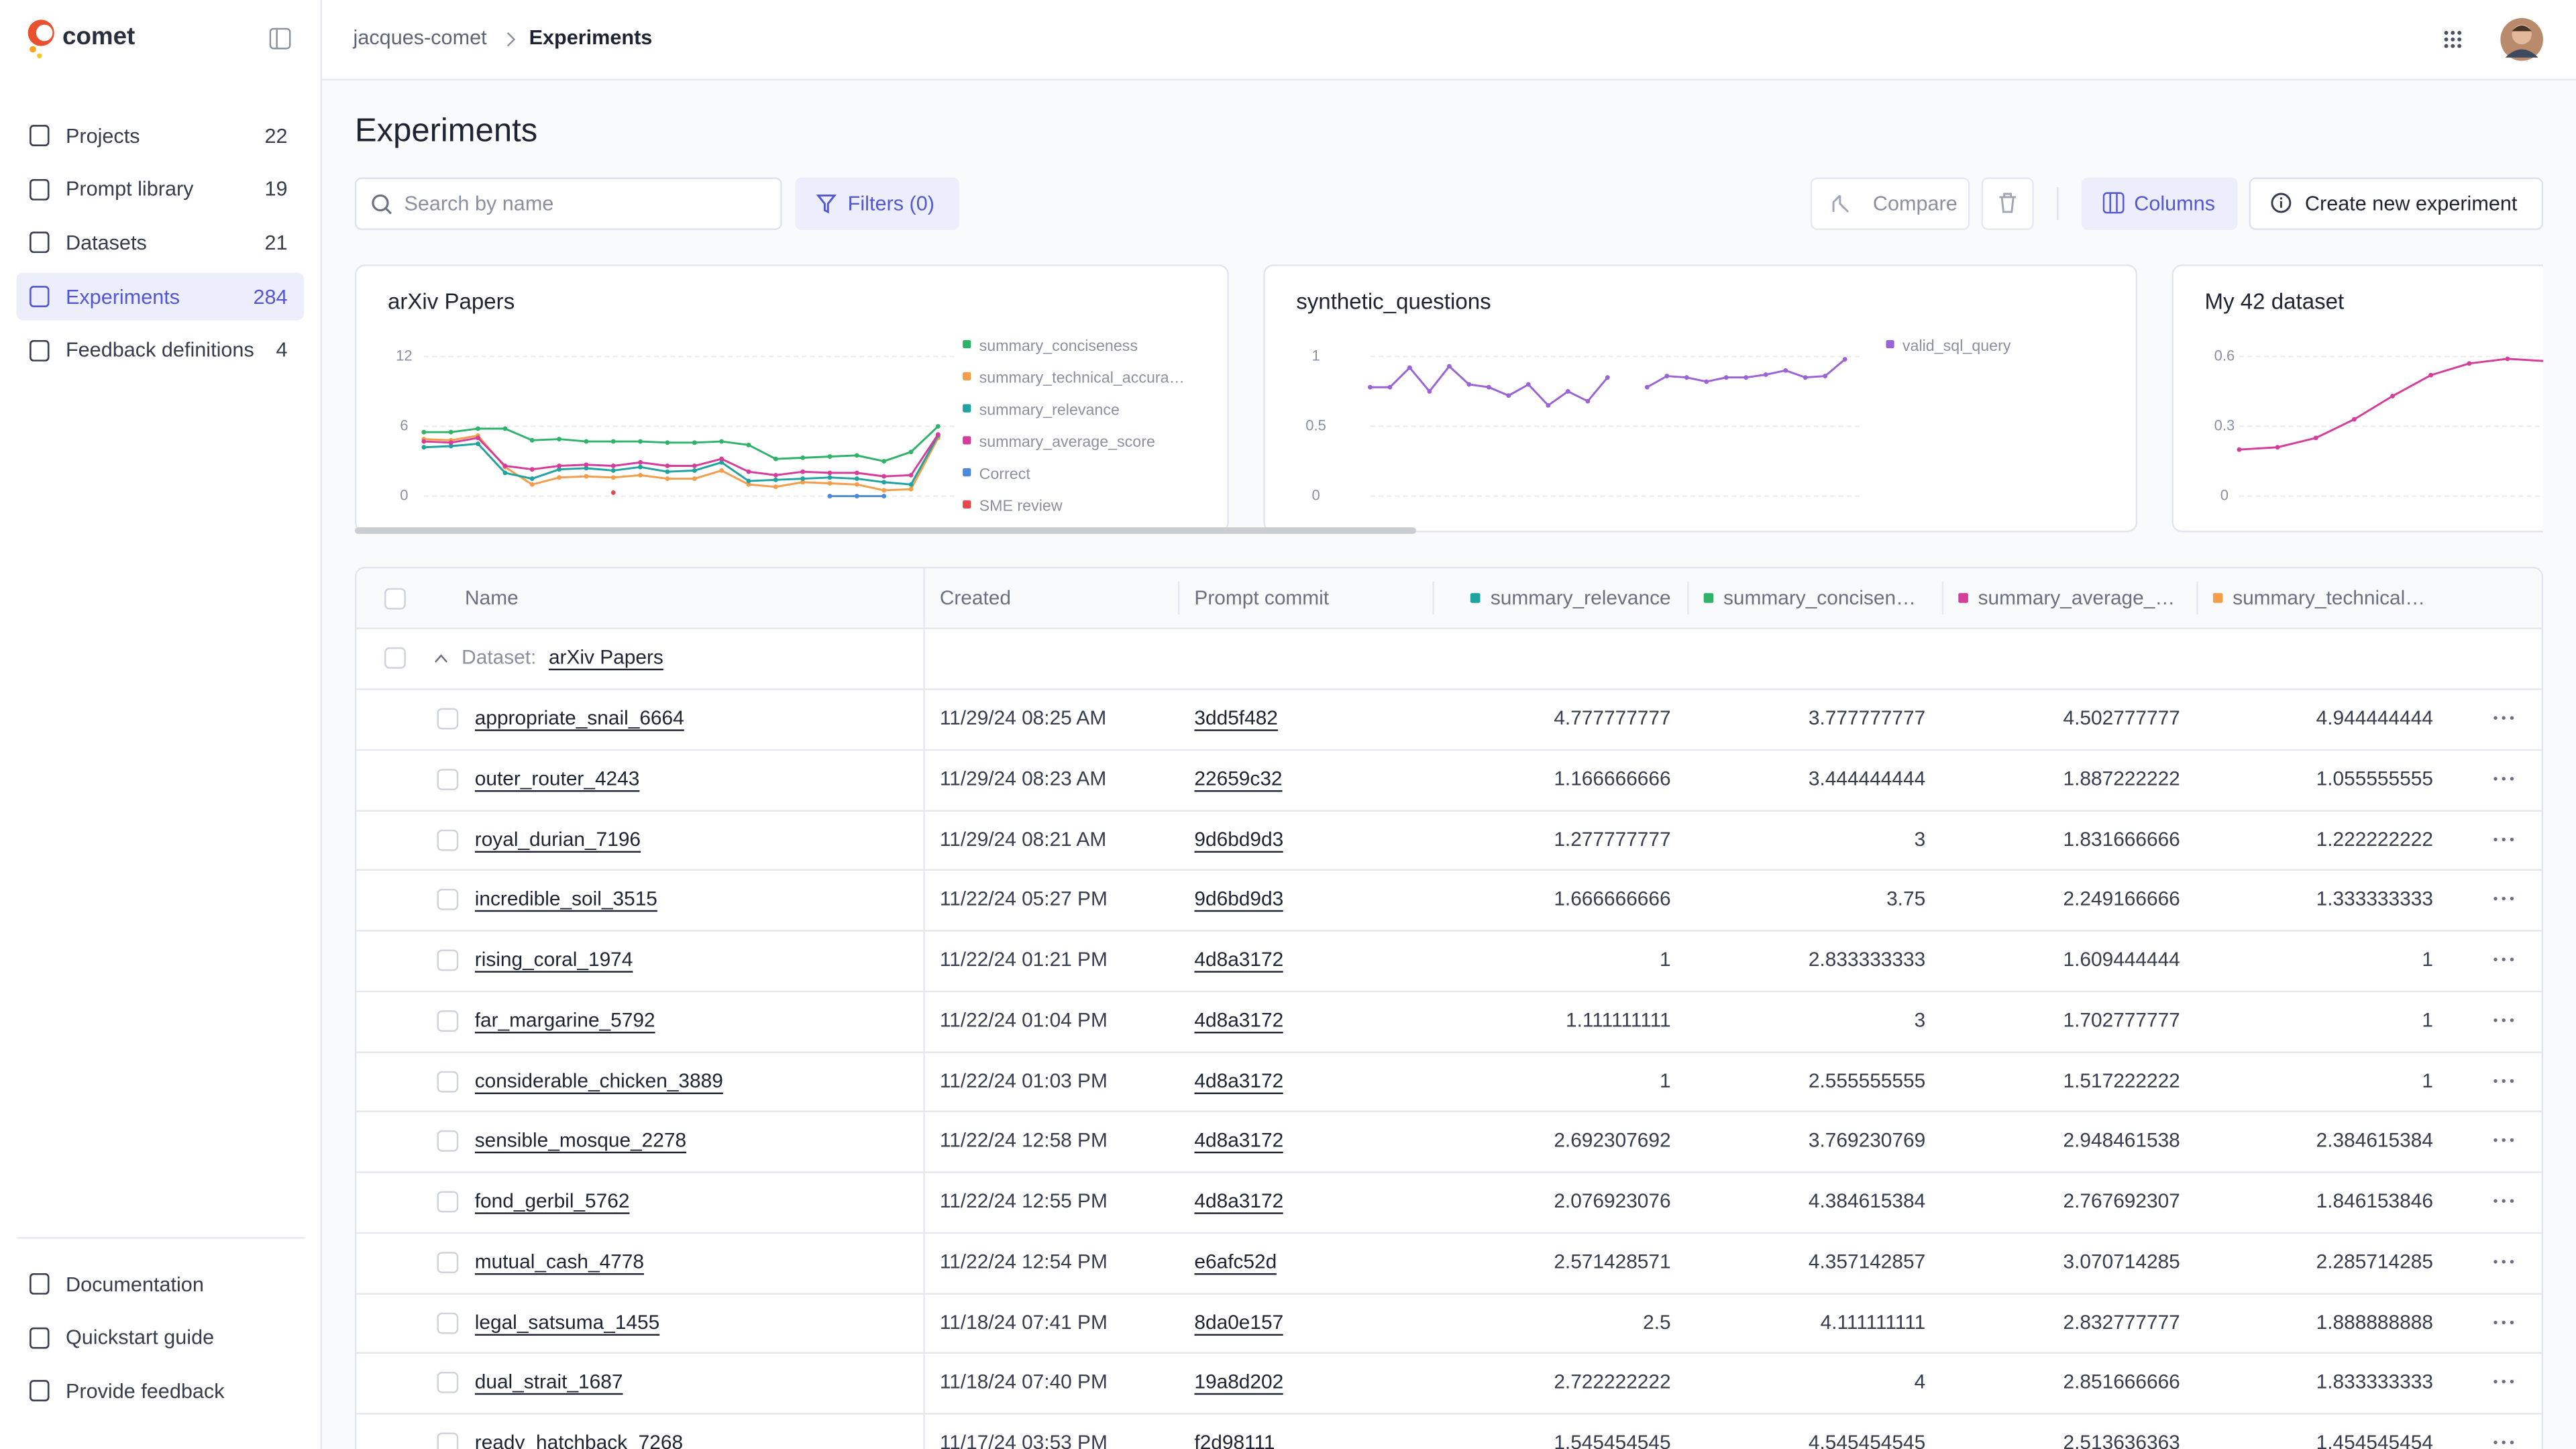  I want to click on experiment-name: incredible_soil_3515, so click(565, 899).